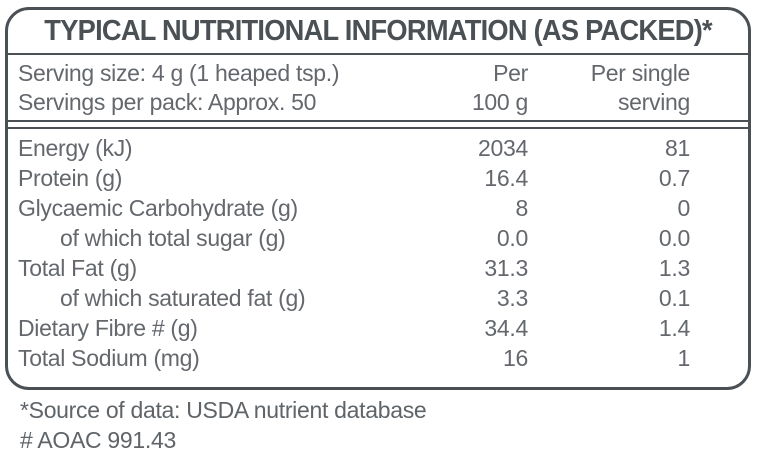 The image size is (761, 465). What do you see at coordinates (674, 298) in the screenshot?
I see `per-serving-value: 0.1` at bounding box center [674, 298].